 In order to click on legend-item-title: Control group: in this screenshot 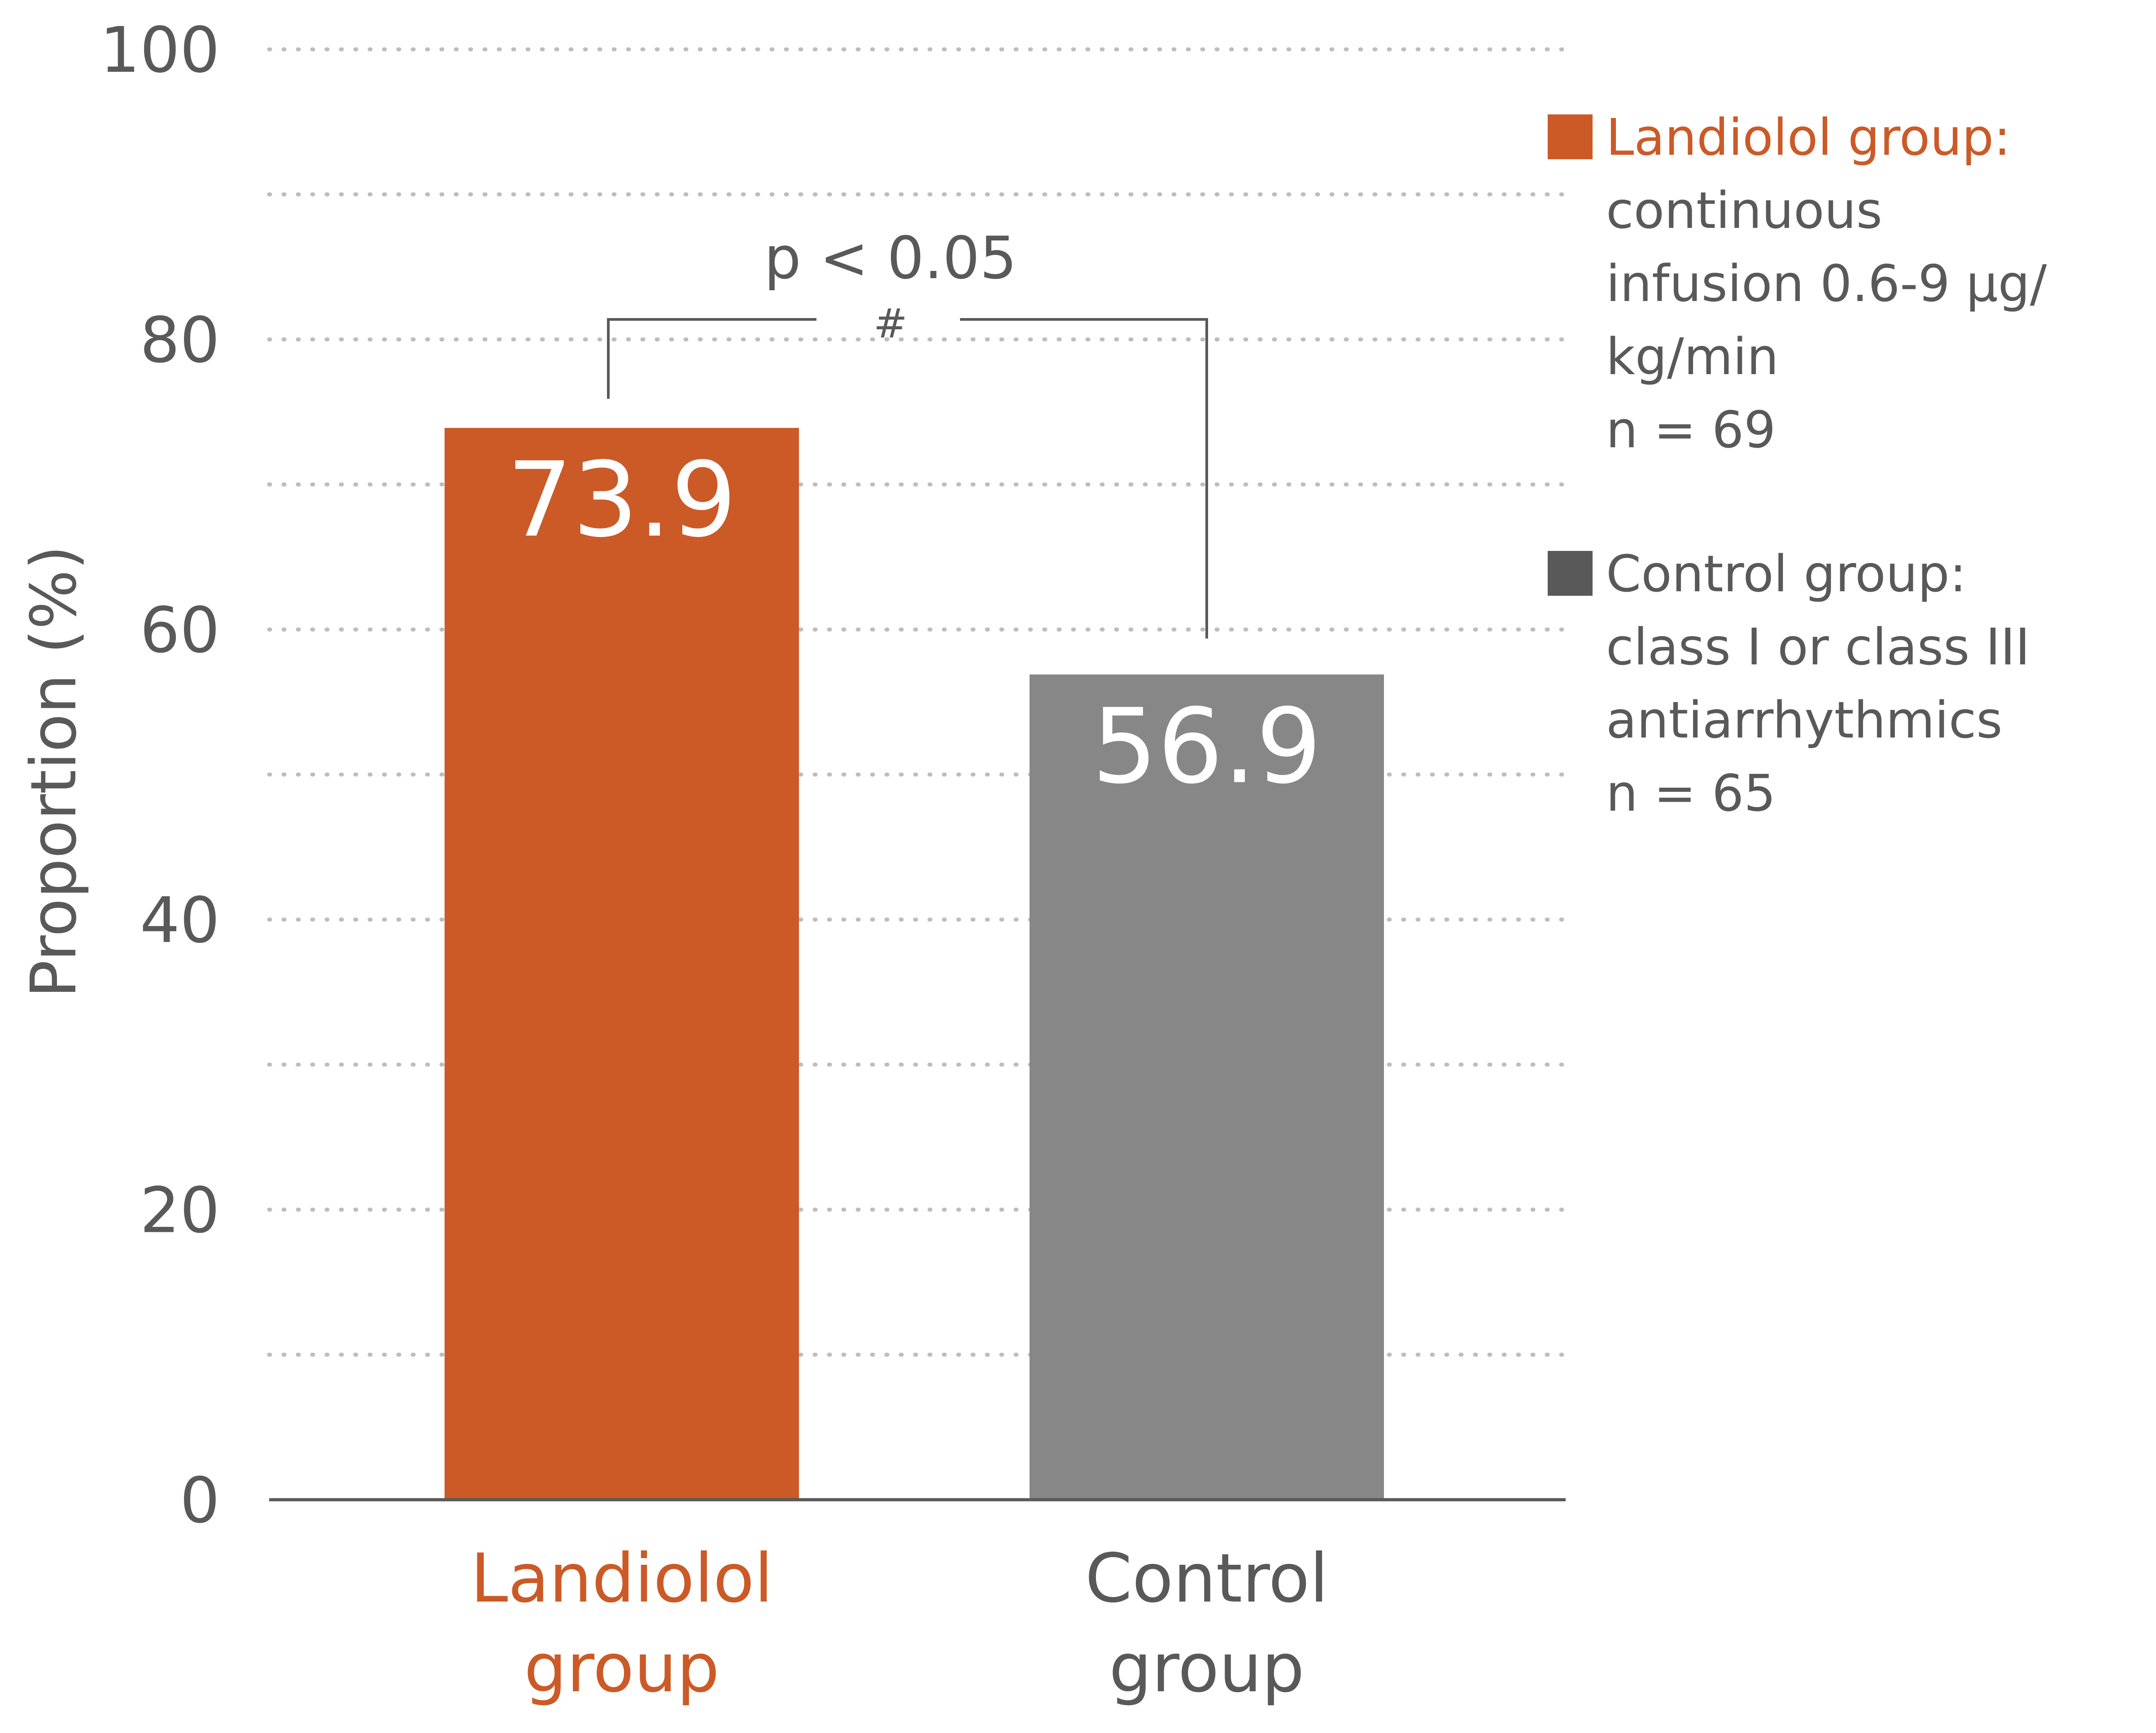, I will do `click(1786, 574)`.